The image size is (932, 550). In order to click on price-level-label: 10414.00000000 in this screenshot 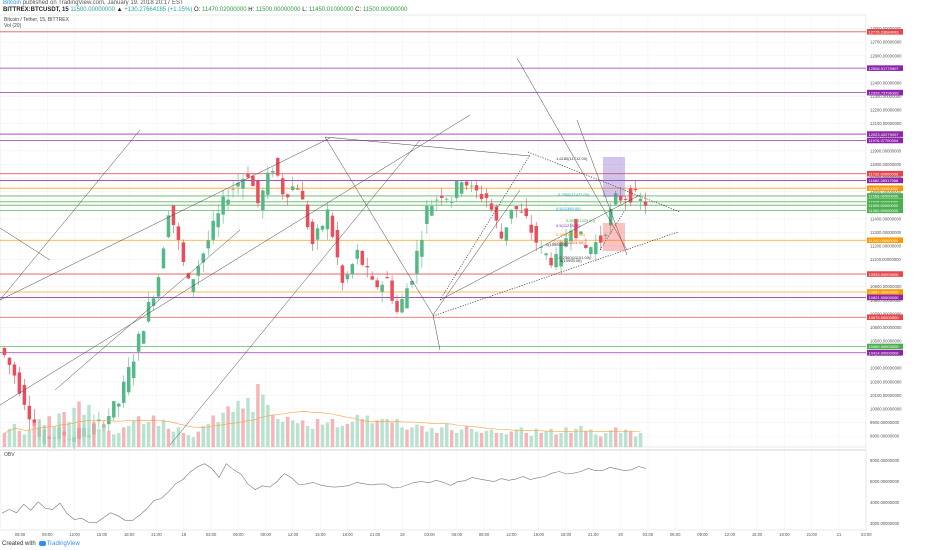, I will do `click(884, 352)`.